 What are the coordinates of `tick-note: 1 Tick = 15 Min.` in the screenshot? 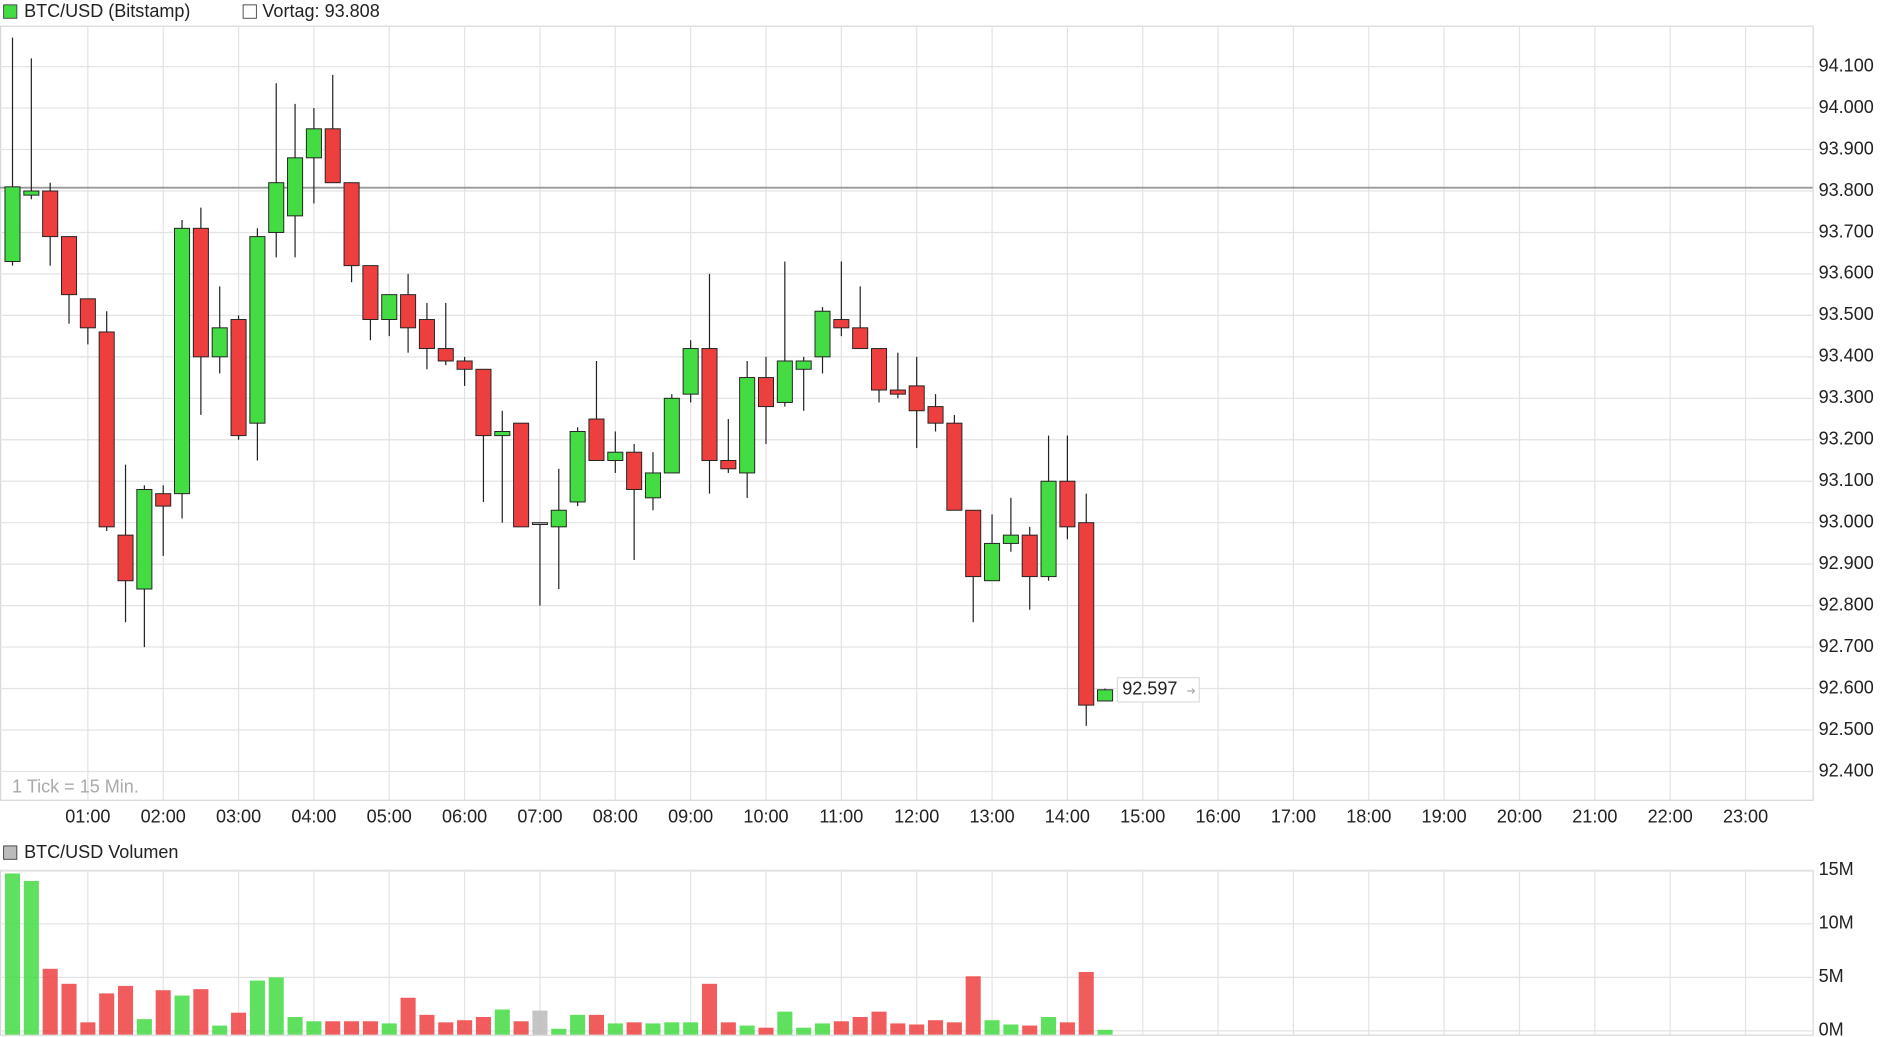 It's located at (75, 786).